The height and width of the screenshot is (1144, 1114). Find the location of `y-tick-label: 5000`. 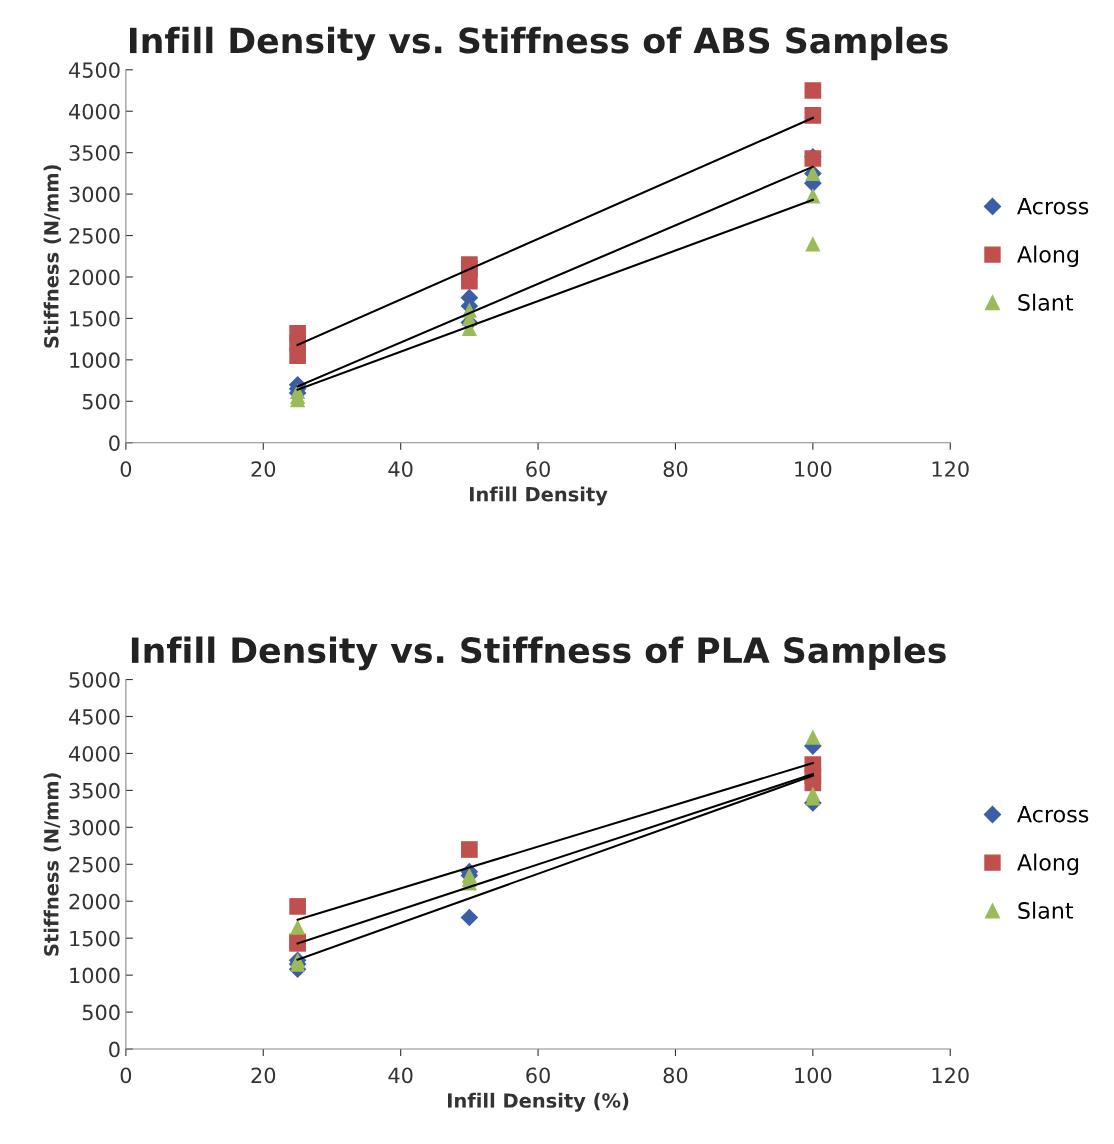

y-tick-label: 5000 is located at coordinates (94, 679).